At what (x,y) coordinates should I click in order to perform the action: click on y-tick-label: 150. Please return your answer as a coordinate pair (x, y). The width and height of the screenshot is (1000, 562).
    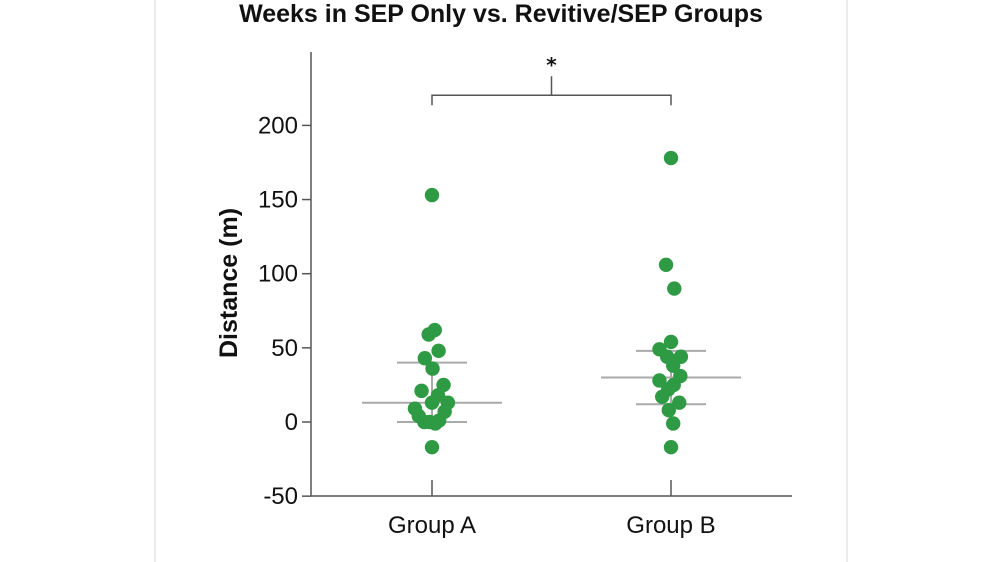
    Looking at the image, I should click on (278, 200).